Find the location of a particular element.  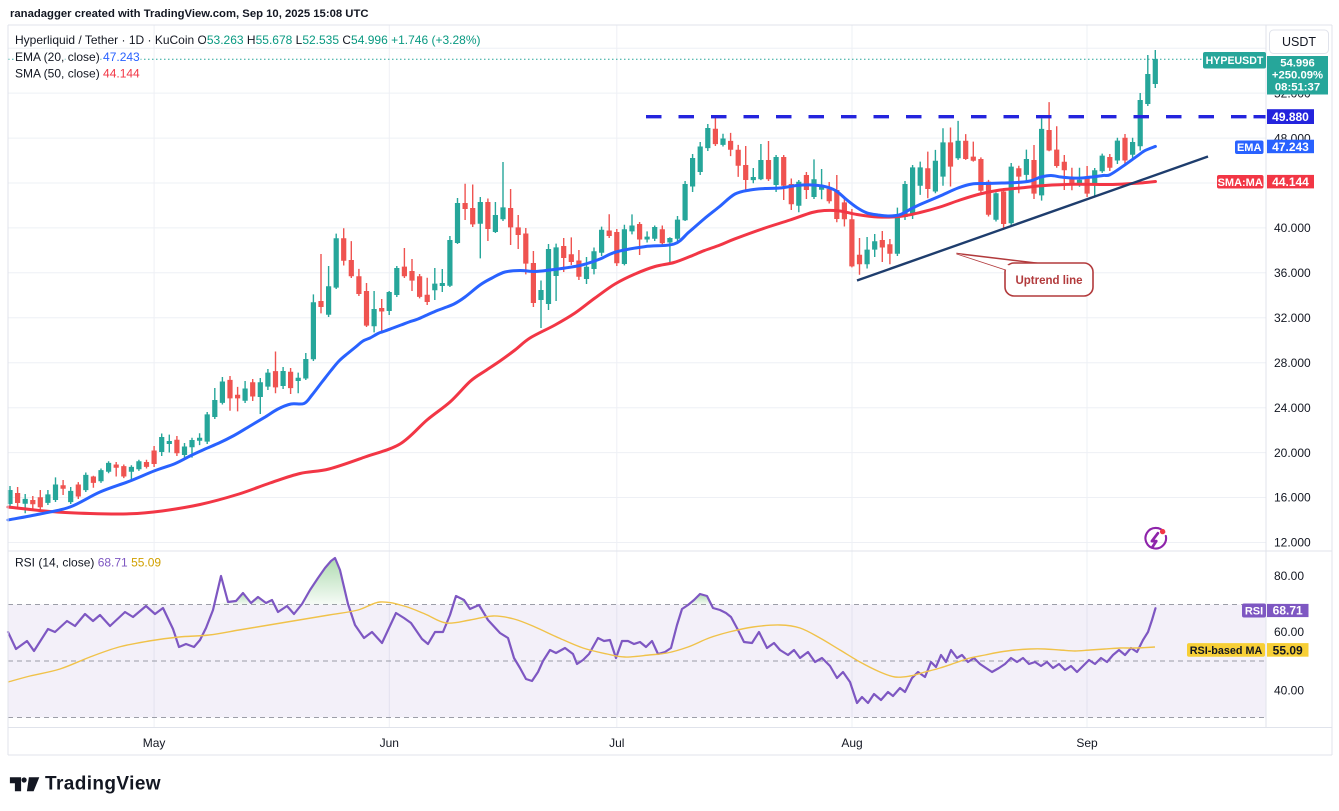

svg-text: RSI (14, close) 68.71 55.09 is located at coordinates (88, 563).